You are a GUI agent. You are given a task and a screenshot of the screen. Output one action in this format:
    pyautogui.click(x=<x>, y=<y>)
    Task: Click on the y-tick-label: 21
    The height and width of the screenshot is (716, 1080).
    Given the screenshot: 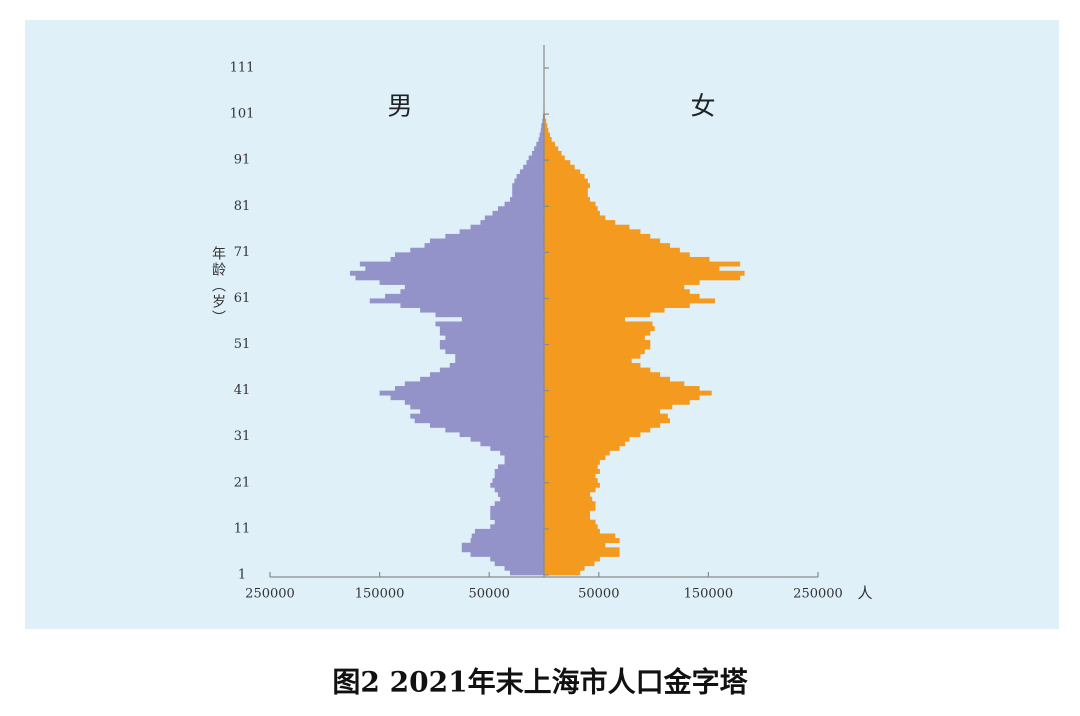 What is the action you would take?
    pyautogui.click(x=242, y=482)
    